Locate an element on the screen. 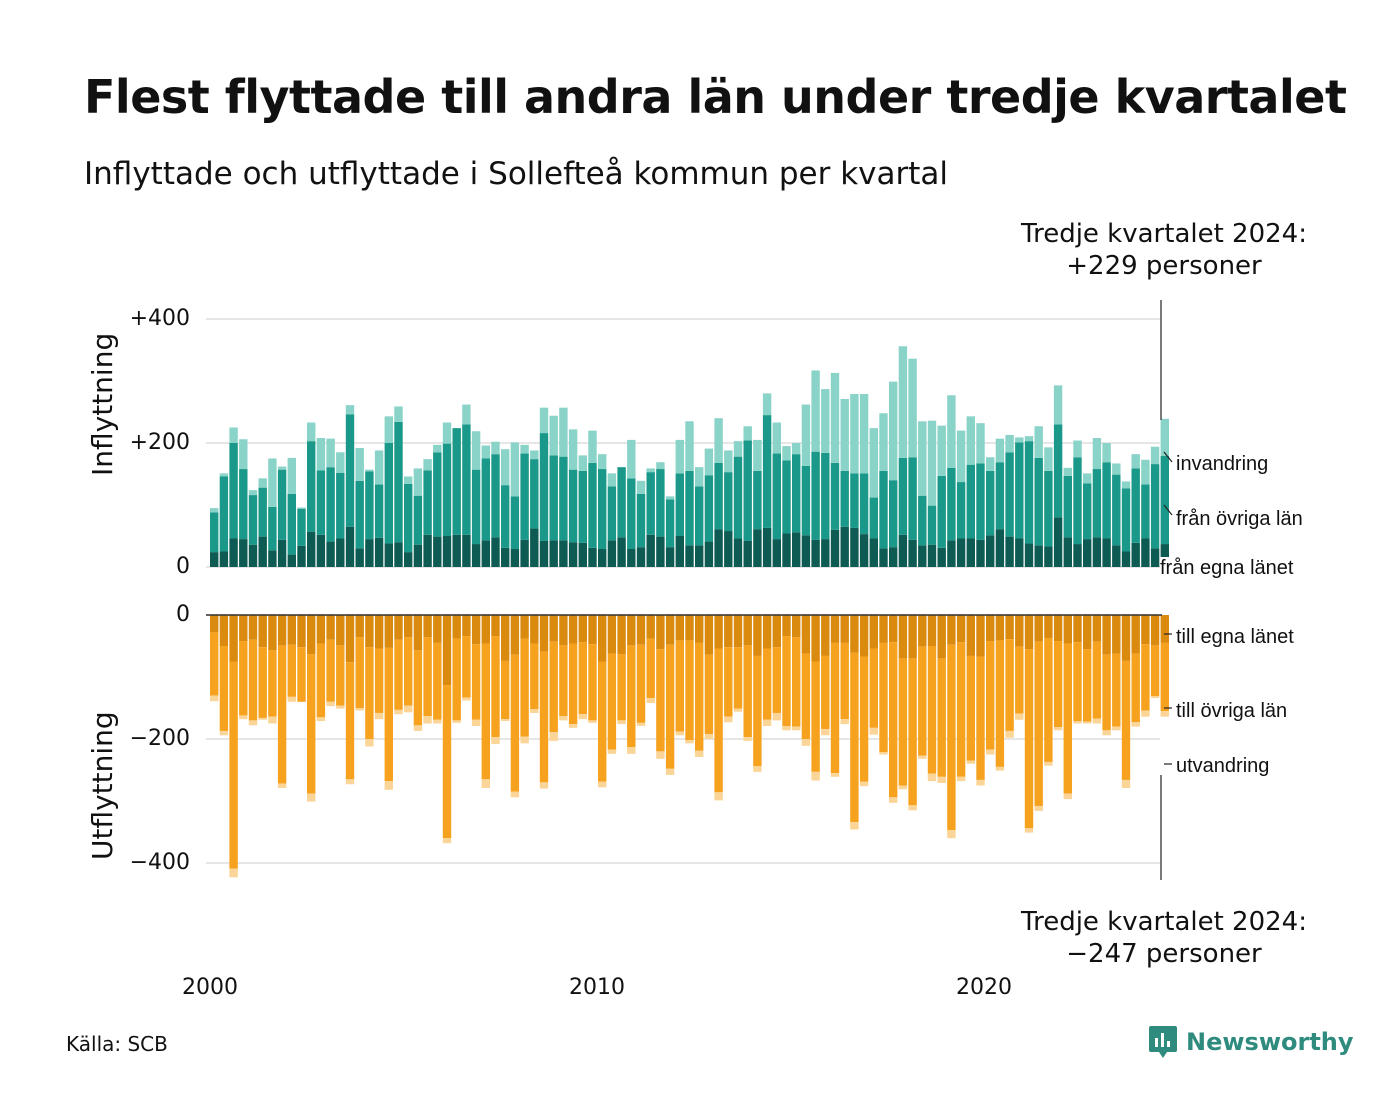 The height and width of the screenshot is (1120, 1400). y-axis-label-inflow: Inflyttning is located at coordinates (102, 404).